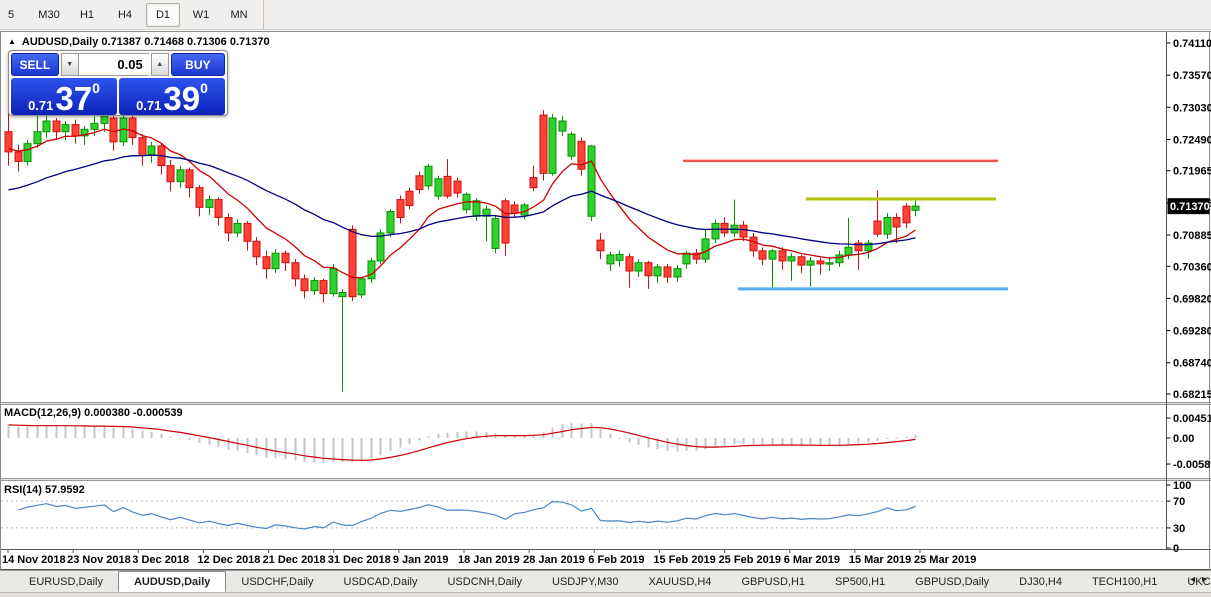 The height and width of the screenshot is (597, 1211). I want to click on date-axis-label: 28 Jan 2019, so click(554, 560).